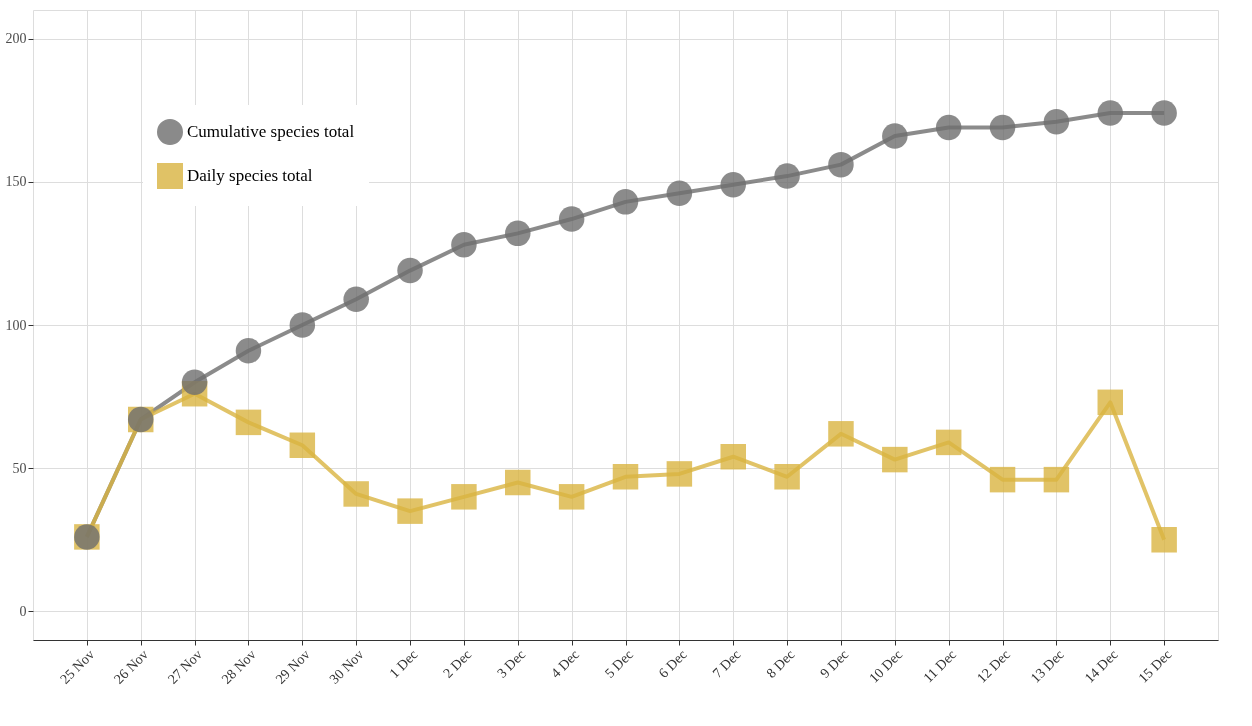 The image size is (1252, 726). Describe the element at coordinates (19, 468) in the screenshot. I see `y-tick-label: 50` at that location.